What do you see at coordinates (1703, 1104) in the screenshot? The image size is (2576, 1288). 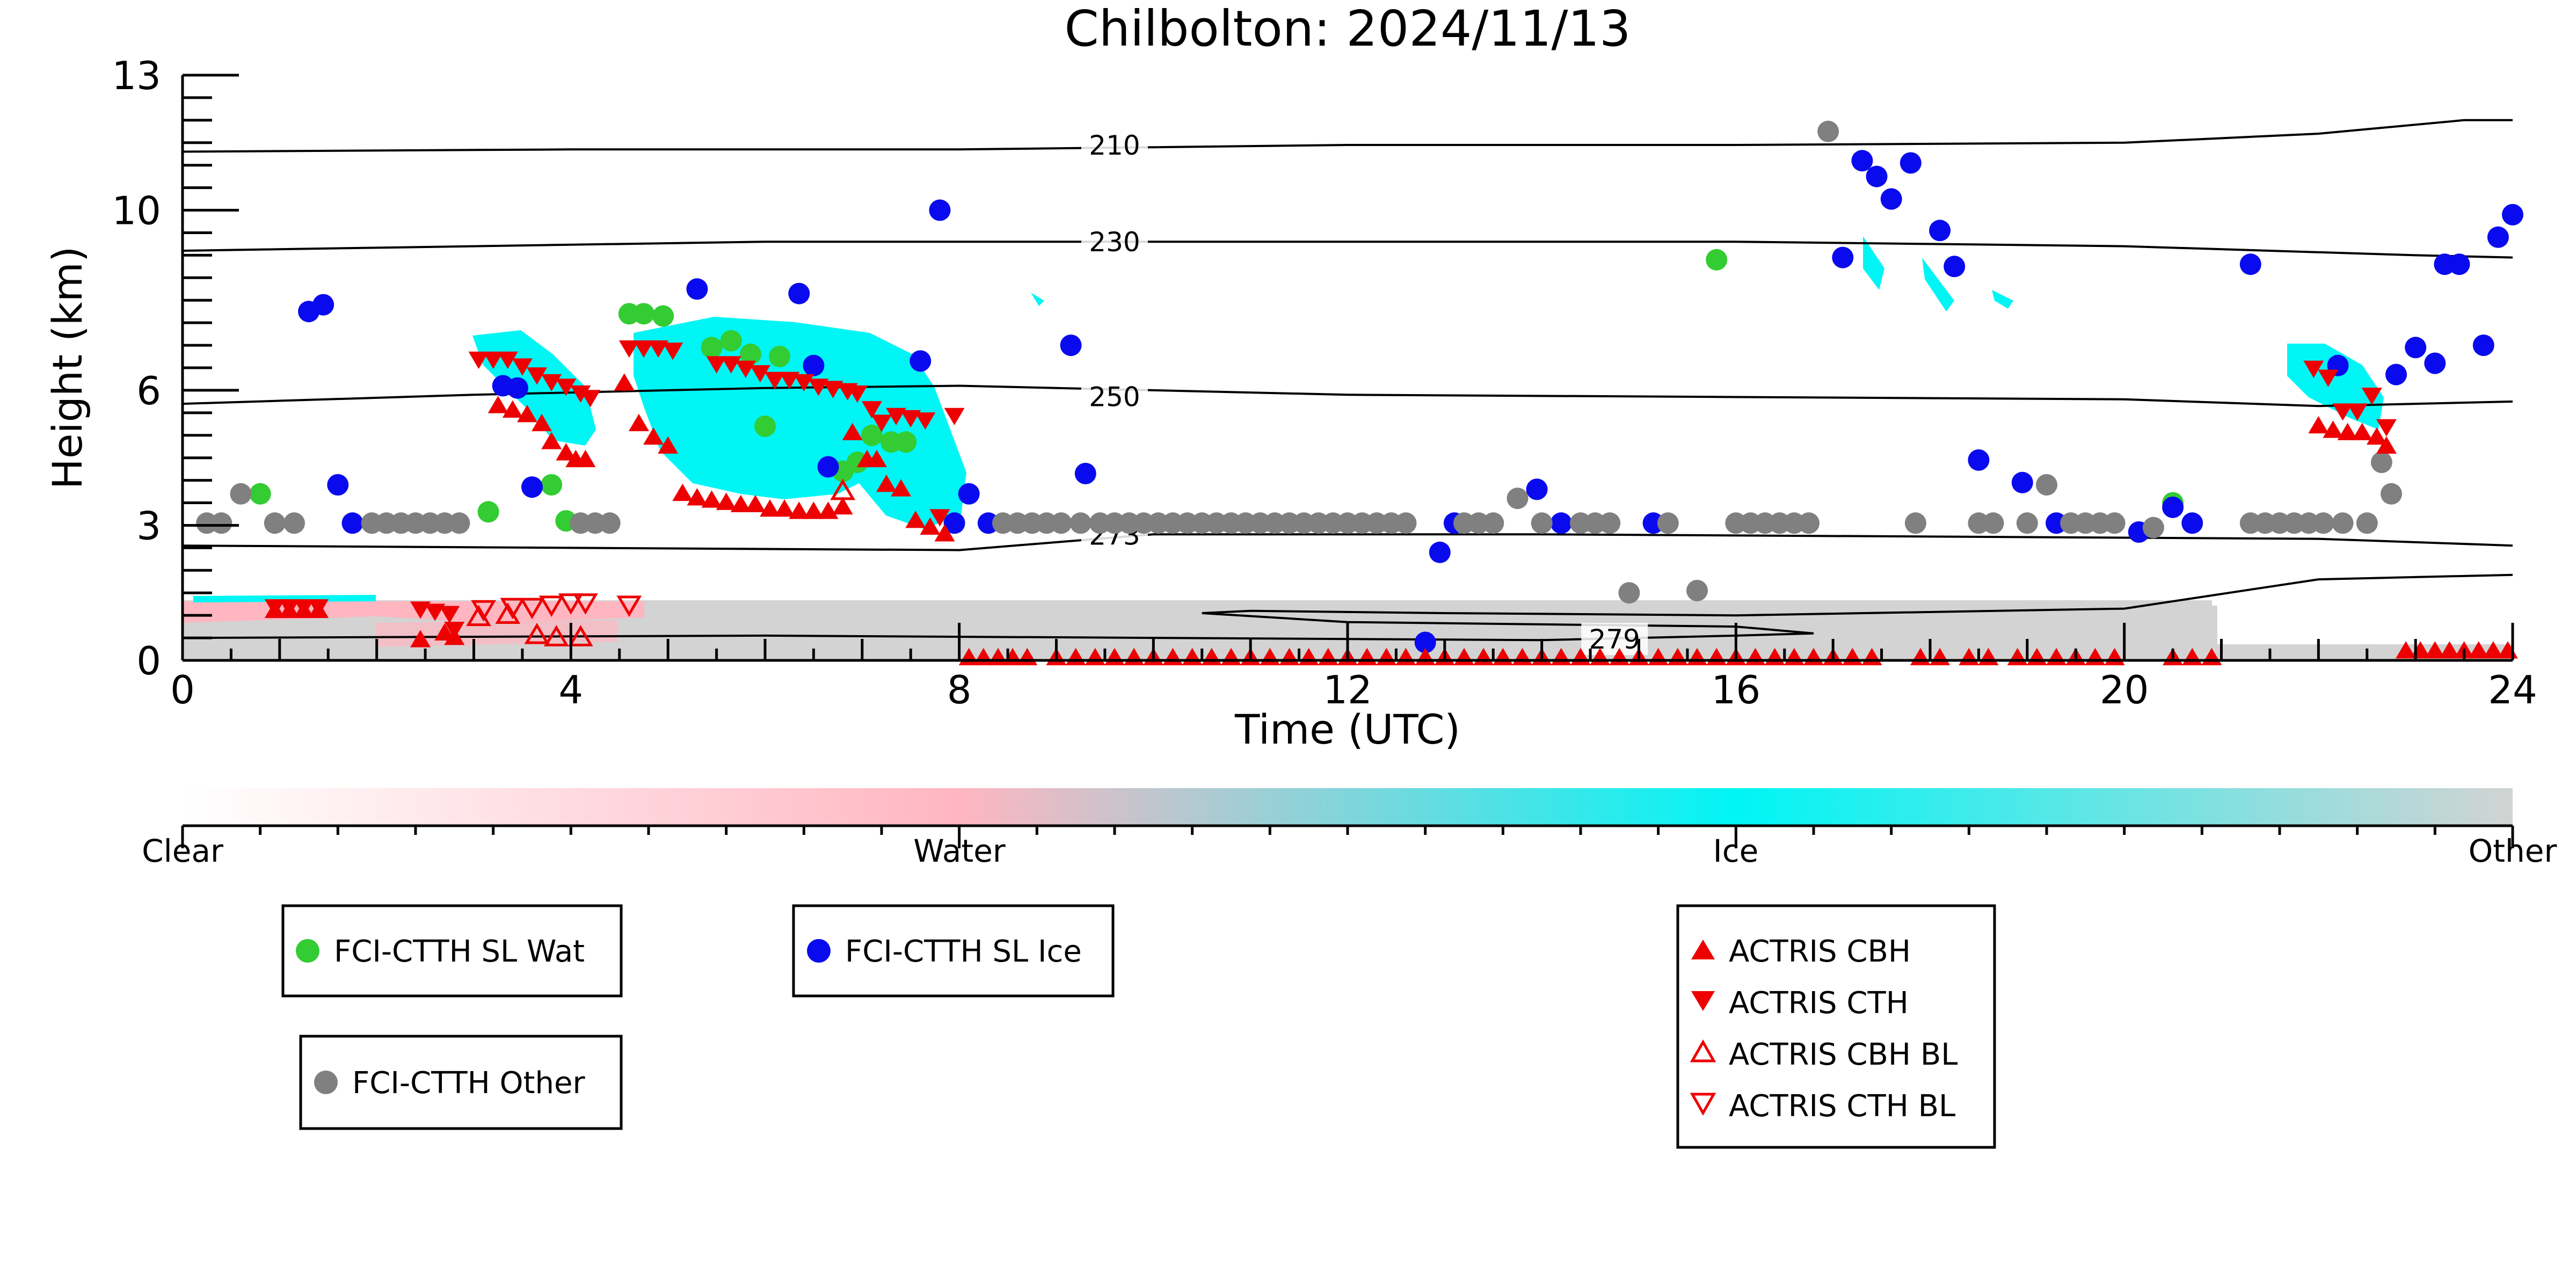 I see `legend-marker-cth-bl` at bounding box center [1703, 1104].